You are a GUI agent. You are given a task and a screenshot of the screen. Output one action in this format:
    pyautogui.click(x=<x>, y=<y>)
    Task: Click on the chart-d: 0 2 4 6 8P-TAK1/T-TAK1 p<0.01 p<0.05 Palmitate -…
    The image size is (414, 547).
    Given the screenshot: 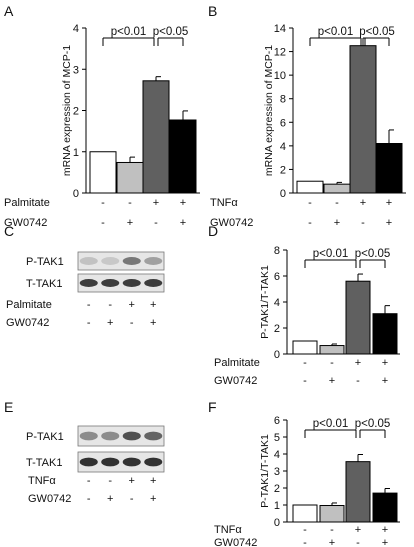 What is the action you would take?
    pyautogui.click(x=307, y=316)
    